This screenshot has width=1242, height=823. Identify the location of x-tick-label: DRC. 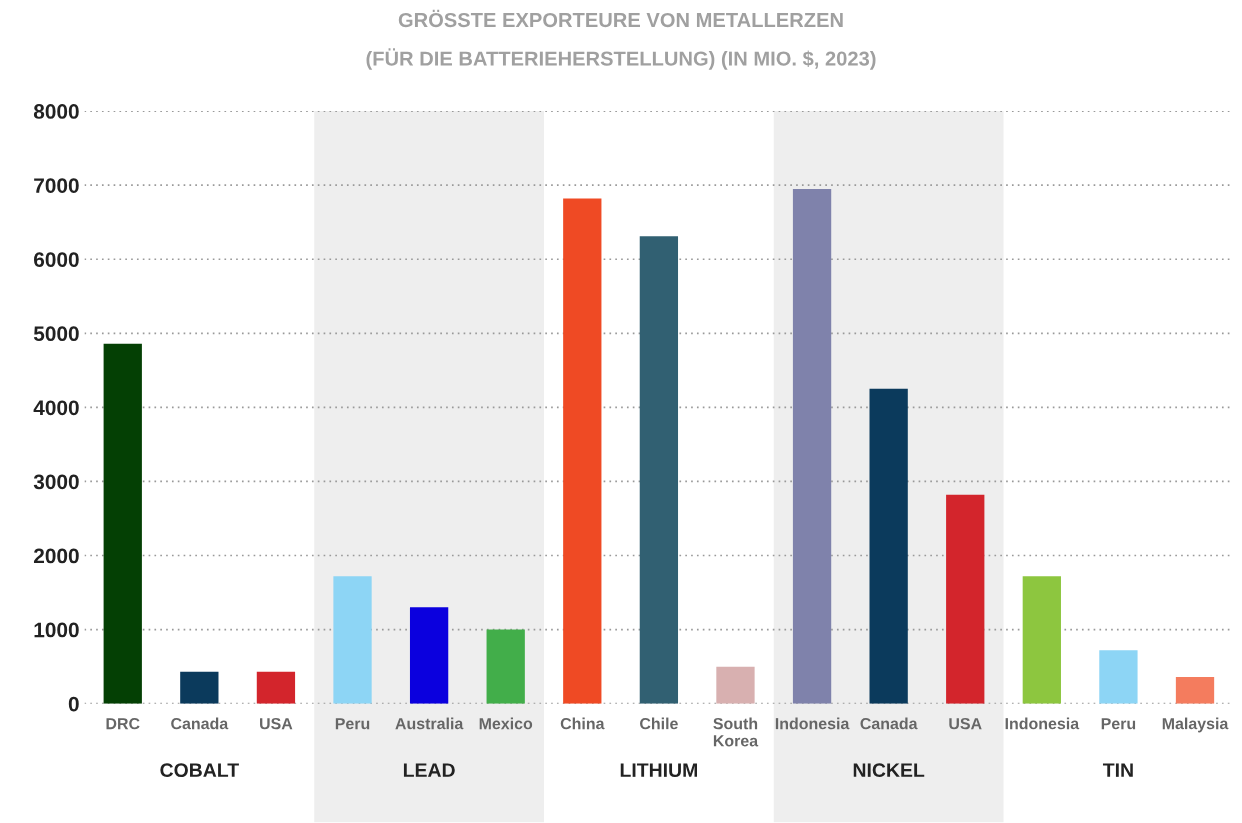
(123, 723).